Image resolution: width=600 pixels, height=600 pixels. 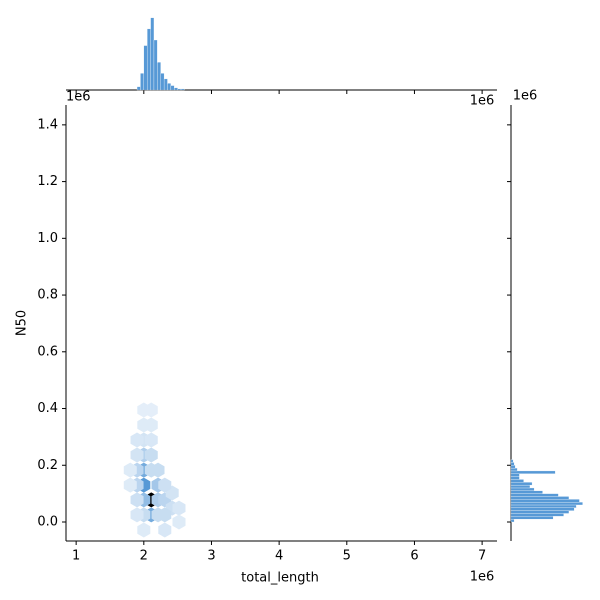 I want to click on y-tick-label: 0.2, so click(x=47, y=465).